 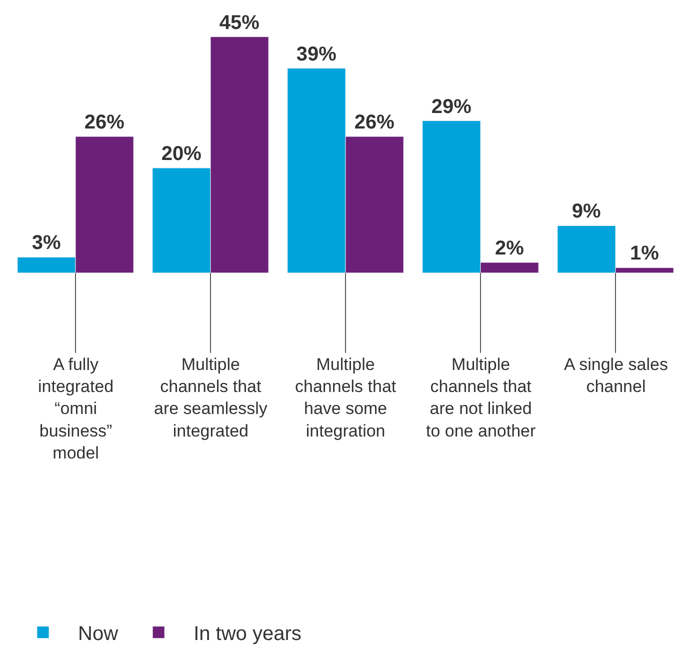 I want to click on x-tick-label: A single sales channel, so click(x=616, y=375).